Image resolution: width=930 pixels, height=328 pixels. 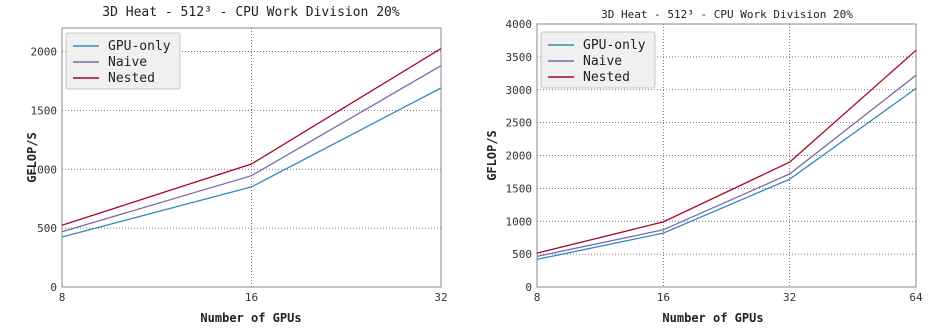 What do you see at coordinates (519, 90) in the screenshot?
I see `y-tick-label: 3000` at bounding box center [519, 90].